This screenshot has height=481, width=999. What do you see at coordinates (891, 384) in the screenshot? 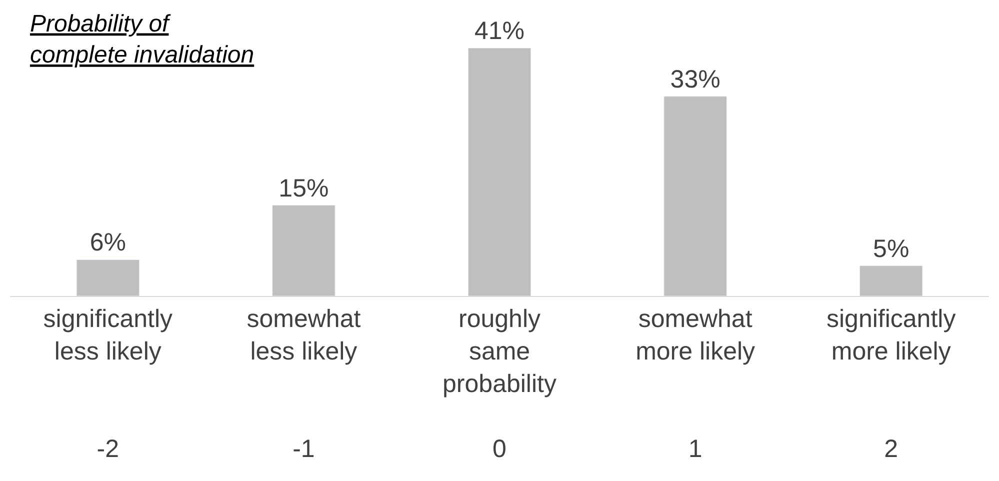
I see `category-label: significantly more likely 2` at bounding box center [891, 384].